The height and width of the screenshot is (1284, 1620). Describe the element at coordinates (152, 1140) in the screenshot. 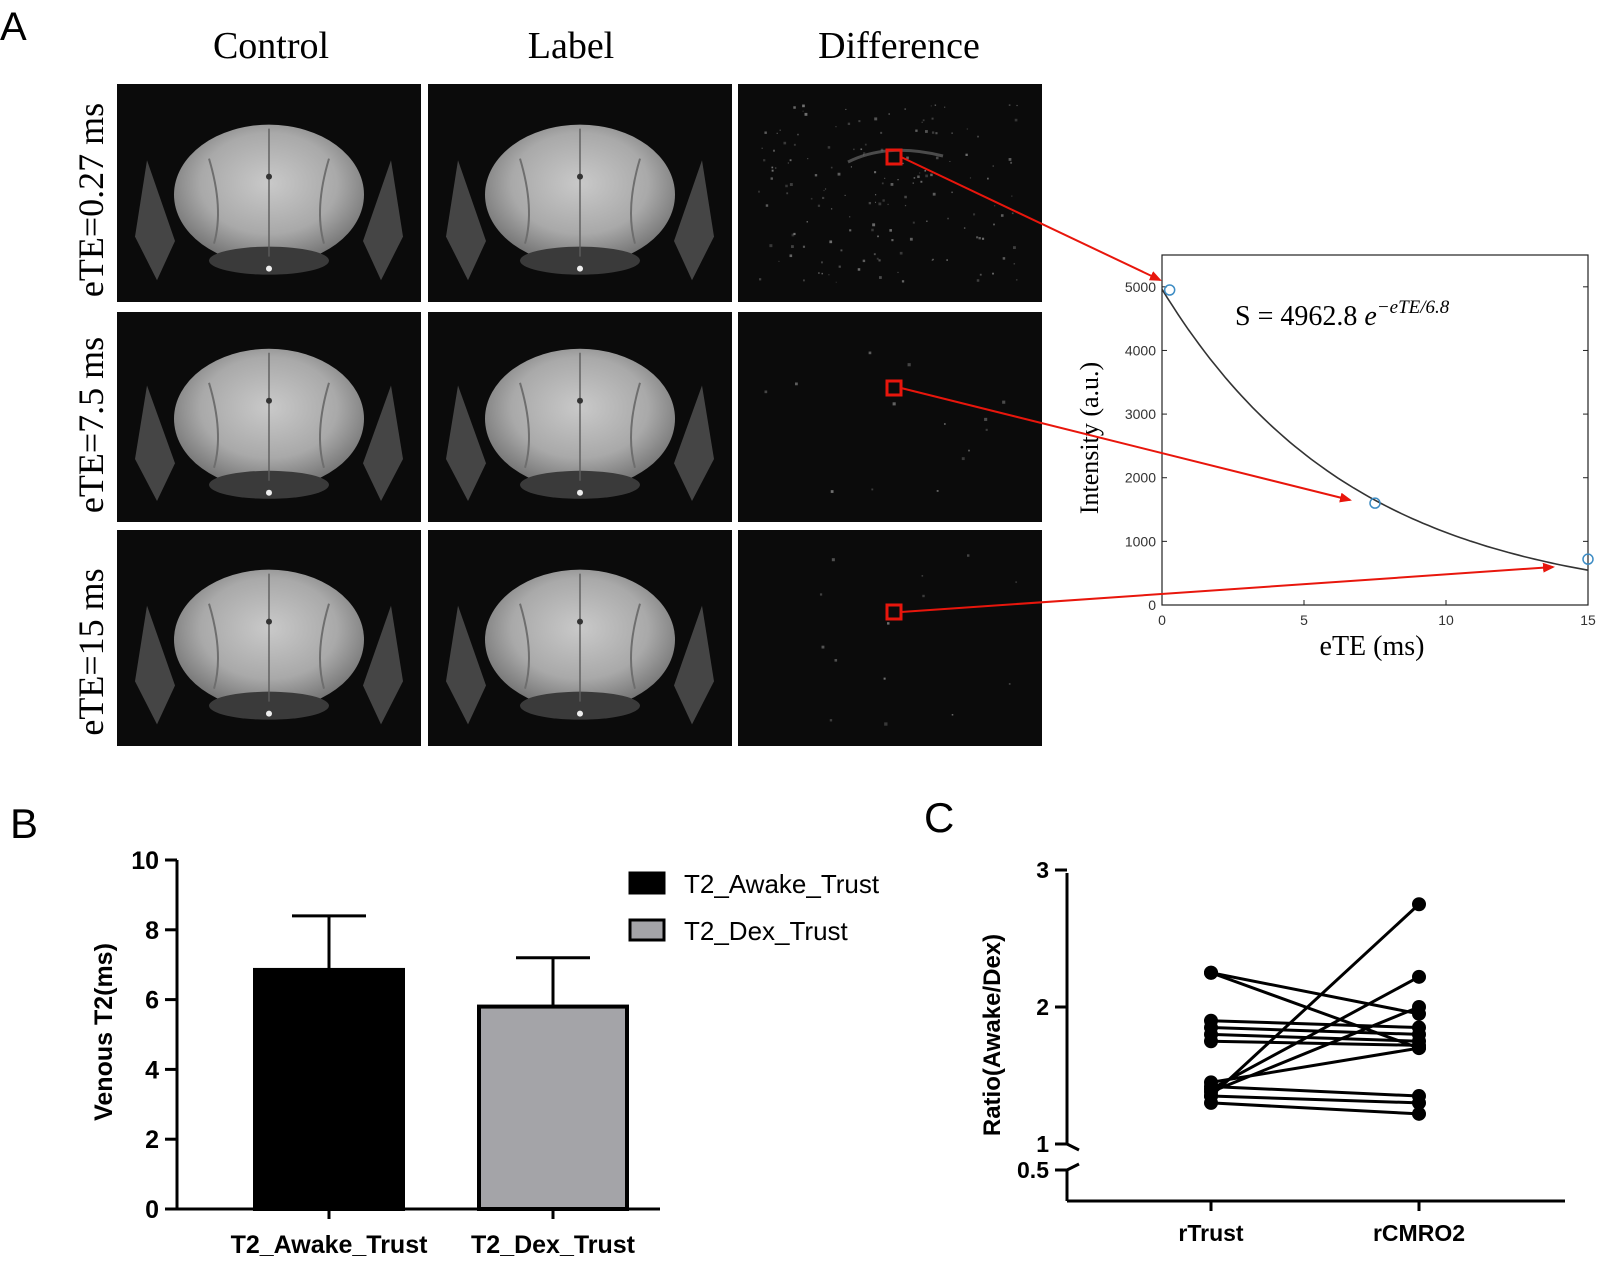

I see `bar-ytick-label: 2` at that location.